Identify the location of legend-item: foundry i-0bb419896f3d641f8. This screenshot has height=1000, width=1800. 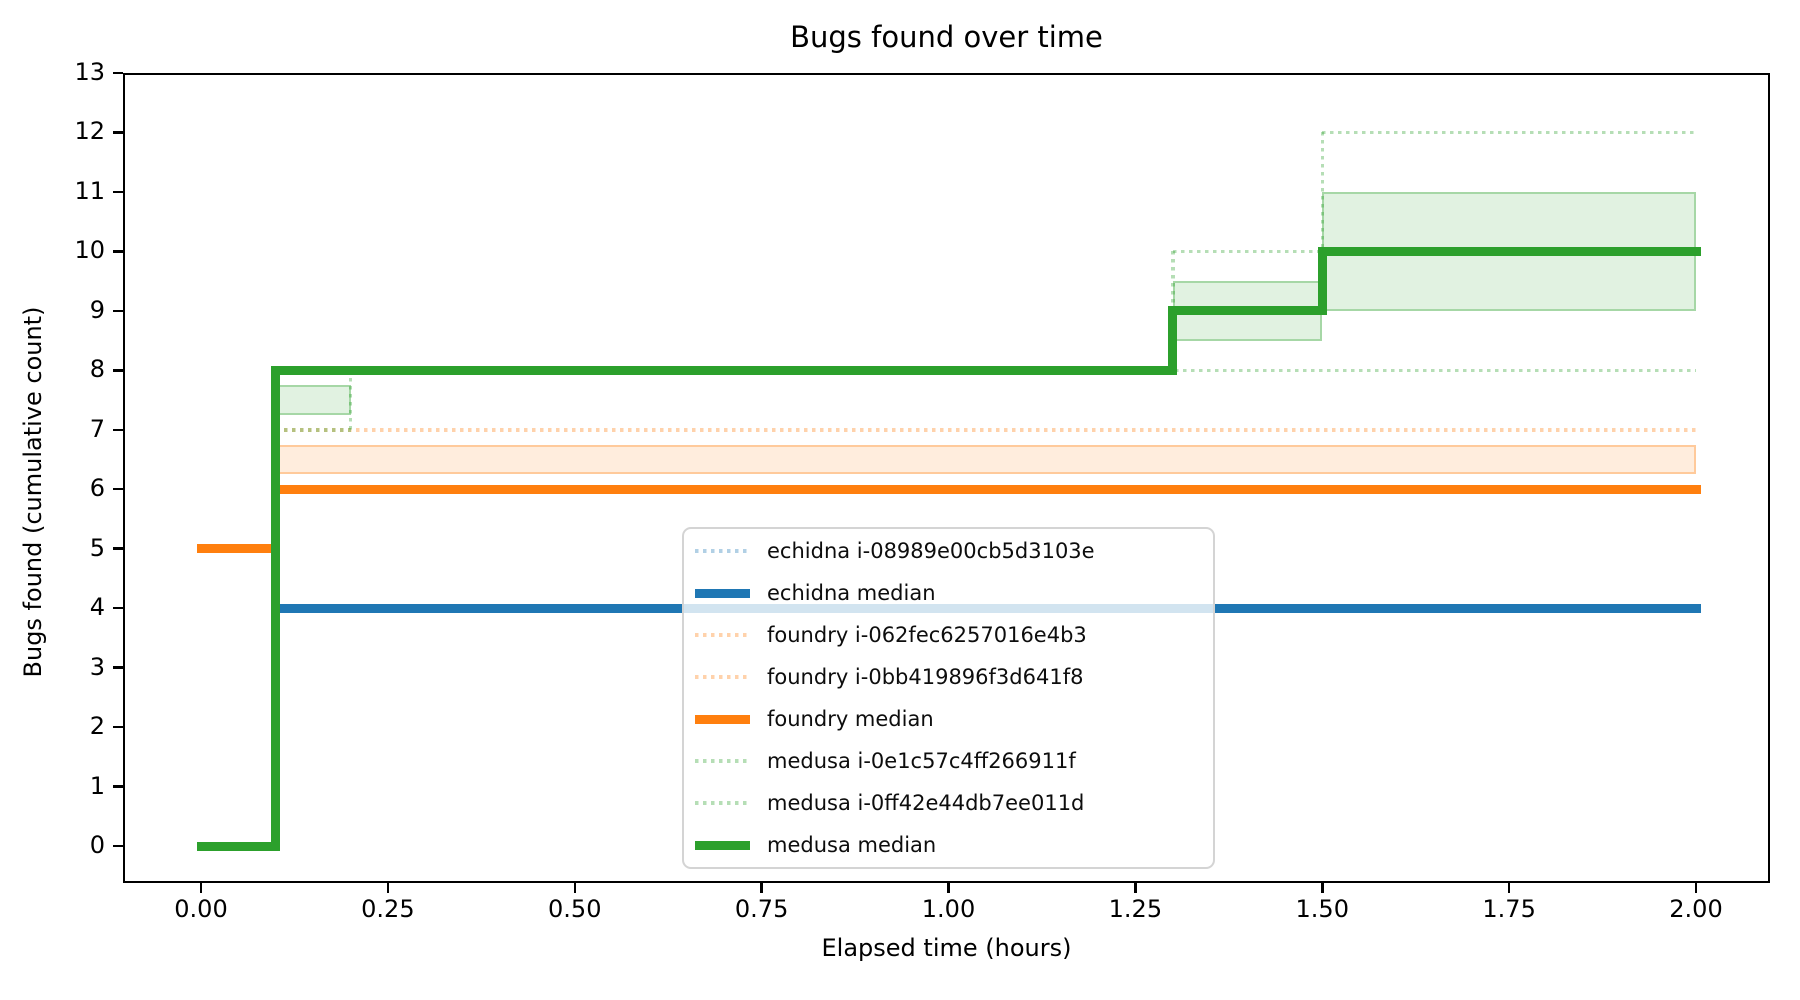
(948, 677).